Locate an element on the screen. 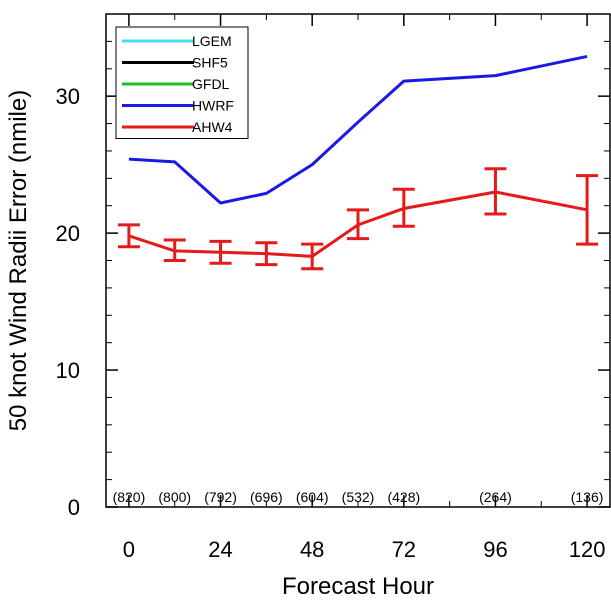 The width and height of the screenshot is (611, 600). legend-entry-ahw4: AHW4 is located at coordinates (177, 127).